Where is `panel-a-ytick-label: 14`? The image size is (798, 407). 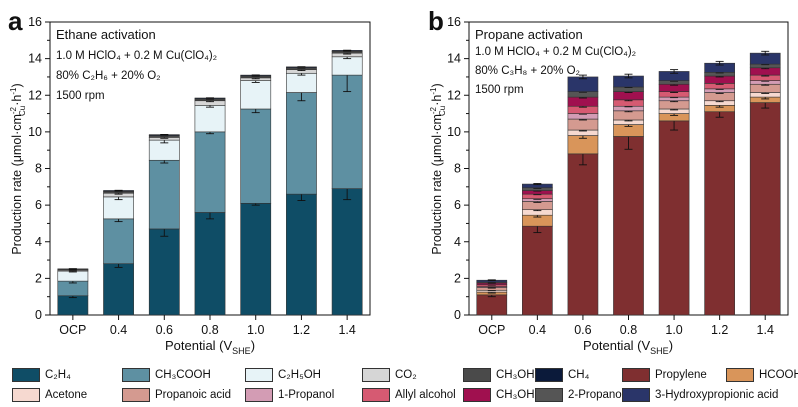
panel-a-ytick-label: 14 is located at coordinates (35, 59).